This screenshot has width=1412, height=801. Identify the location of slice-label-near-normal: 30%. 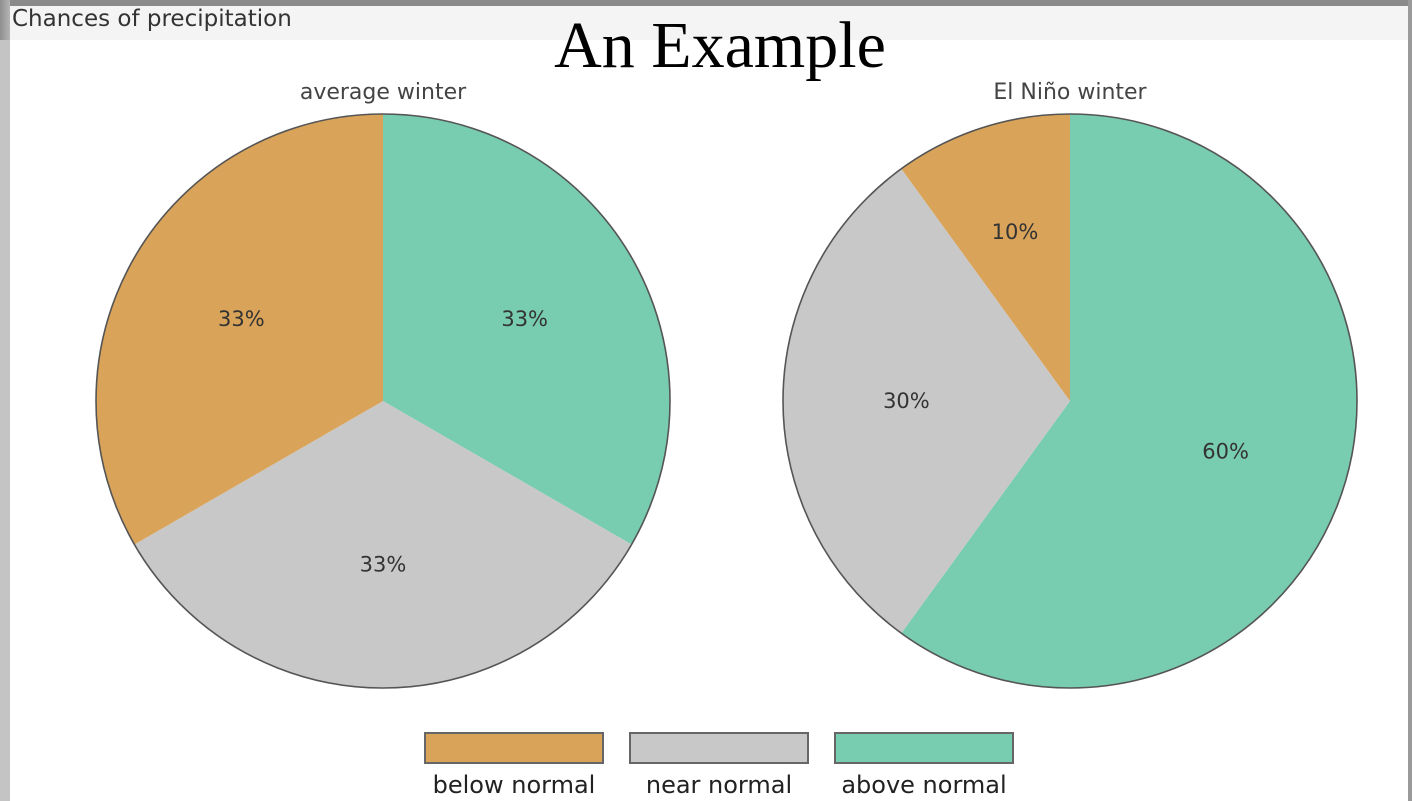
(906, 401).